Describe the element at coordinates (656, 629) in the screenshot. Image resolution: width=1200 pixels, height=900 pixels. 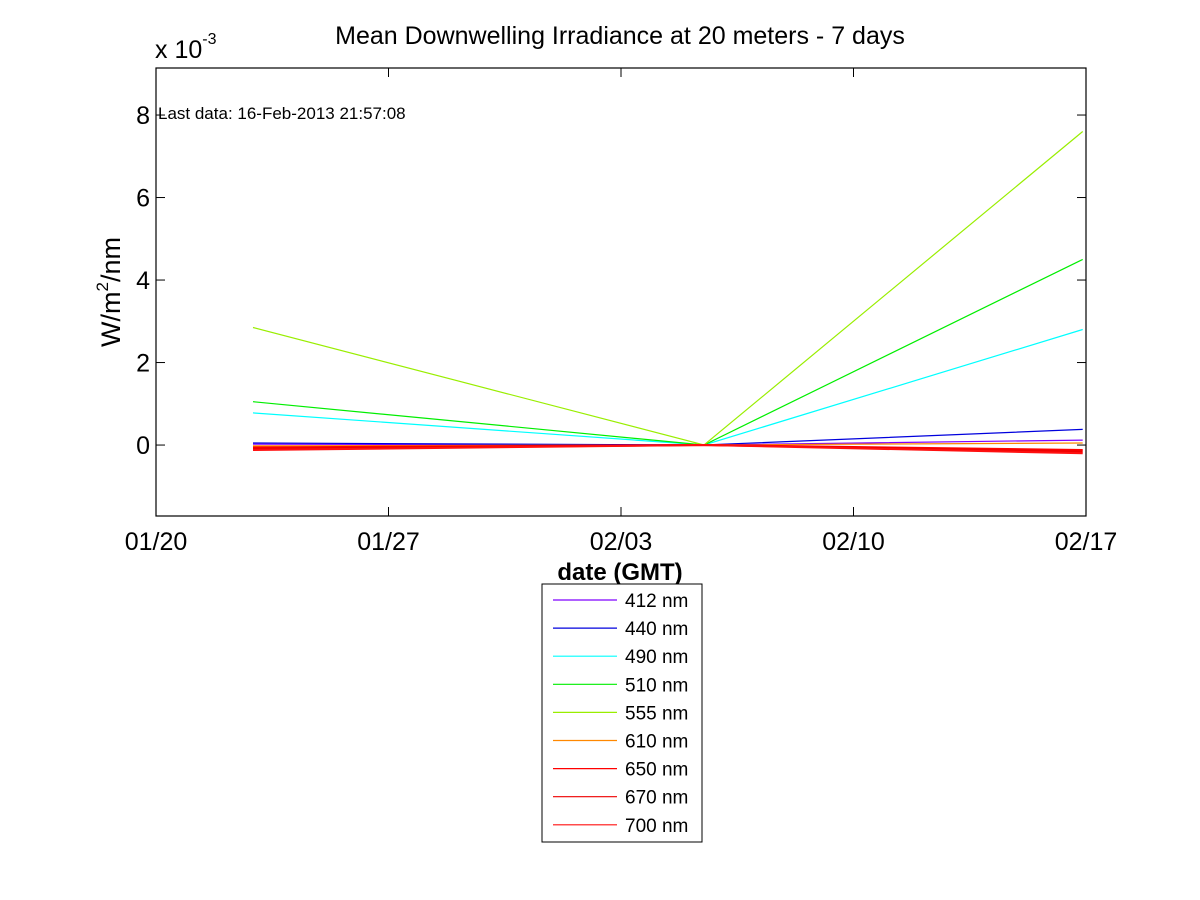
I see `legend-label: 440 nm` at that location.